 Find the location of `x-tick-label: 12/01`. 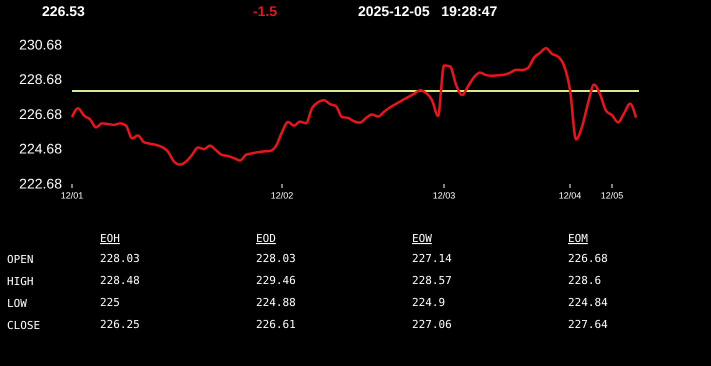

x-tick-label: 12/01 is located at coordinates (72, 195).